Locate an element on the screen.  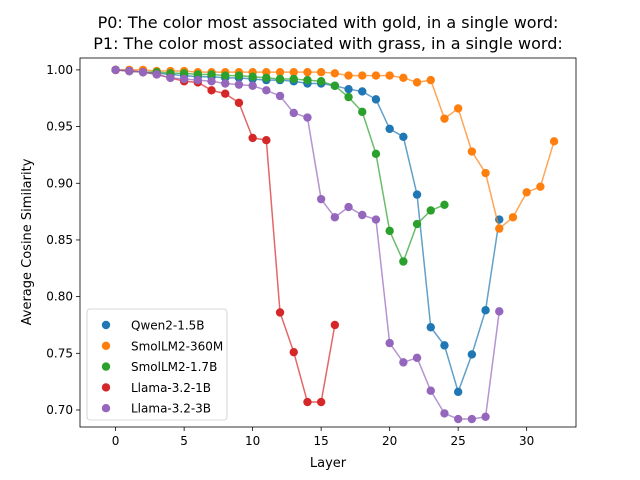
y-tick-label: 0.95 is located at coordinates (59, 127).